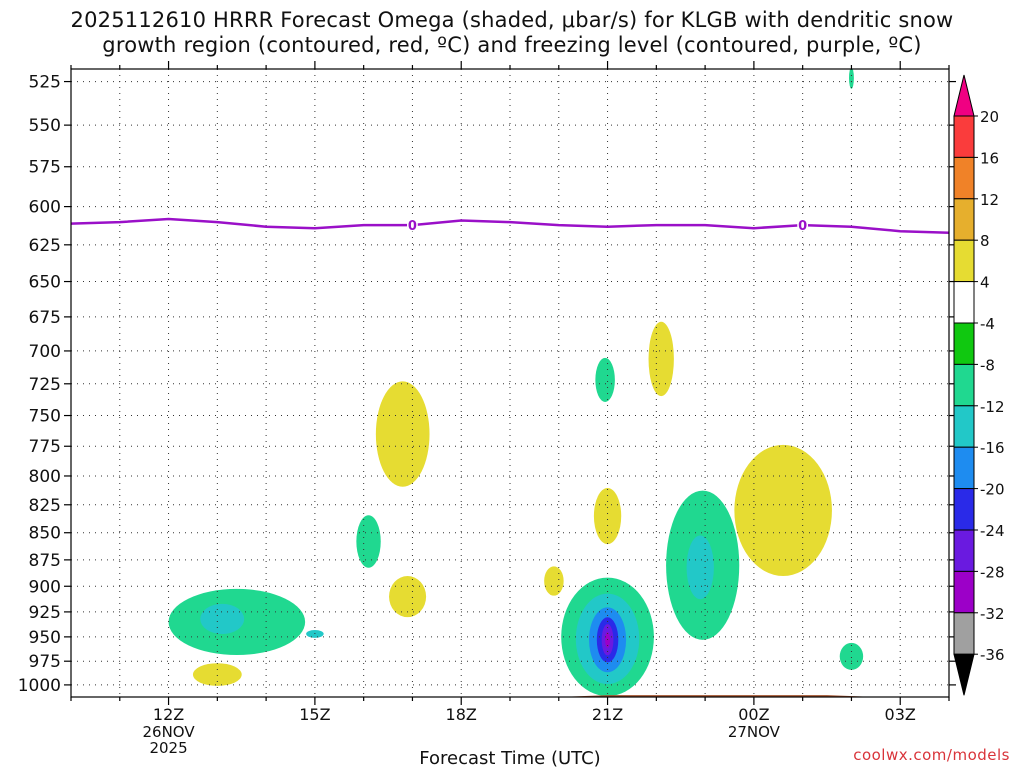  What do you see at coordinates (753, 714) in the screenshot?
I see `x-tick-label: 00Z` at bounding box center [753, 714].